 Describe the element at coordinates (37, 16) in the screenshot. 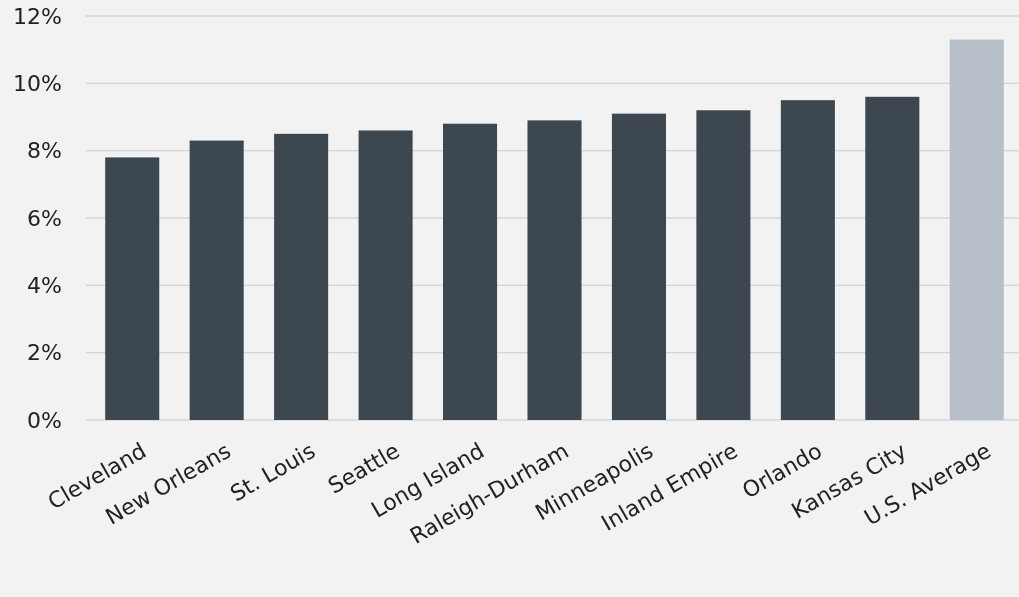

I see `y-tick-label: 12%` at that location.